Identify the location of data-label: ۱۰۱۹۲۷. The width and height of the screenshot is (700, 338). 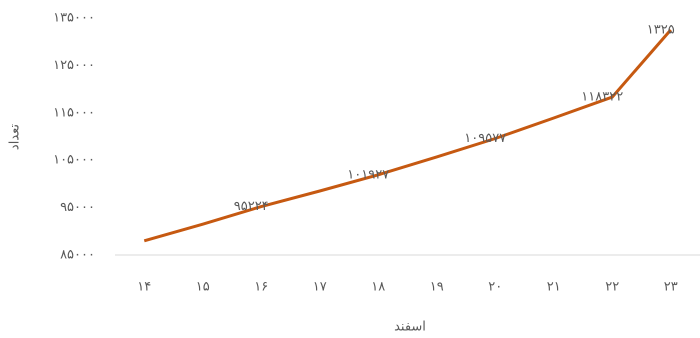
(368, 174).